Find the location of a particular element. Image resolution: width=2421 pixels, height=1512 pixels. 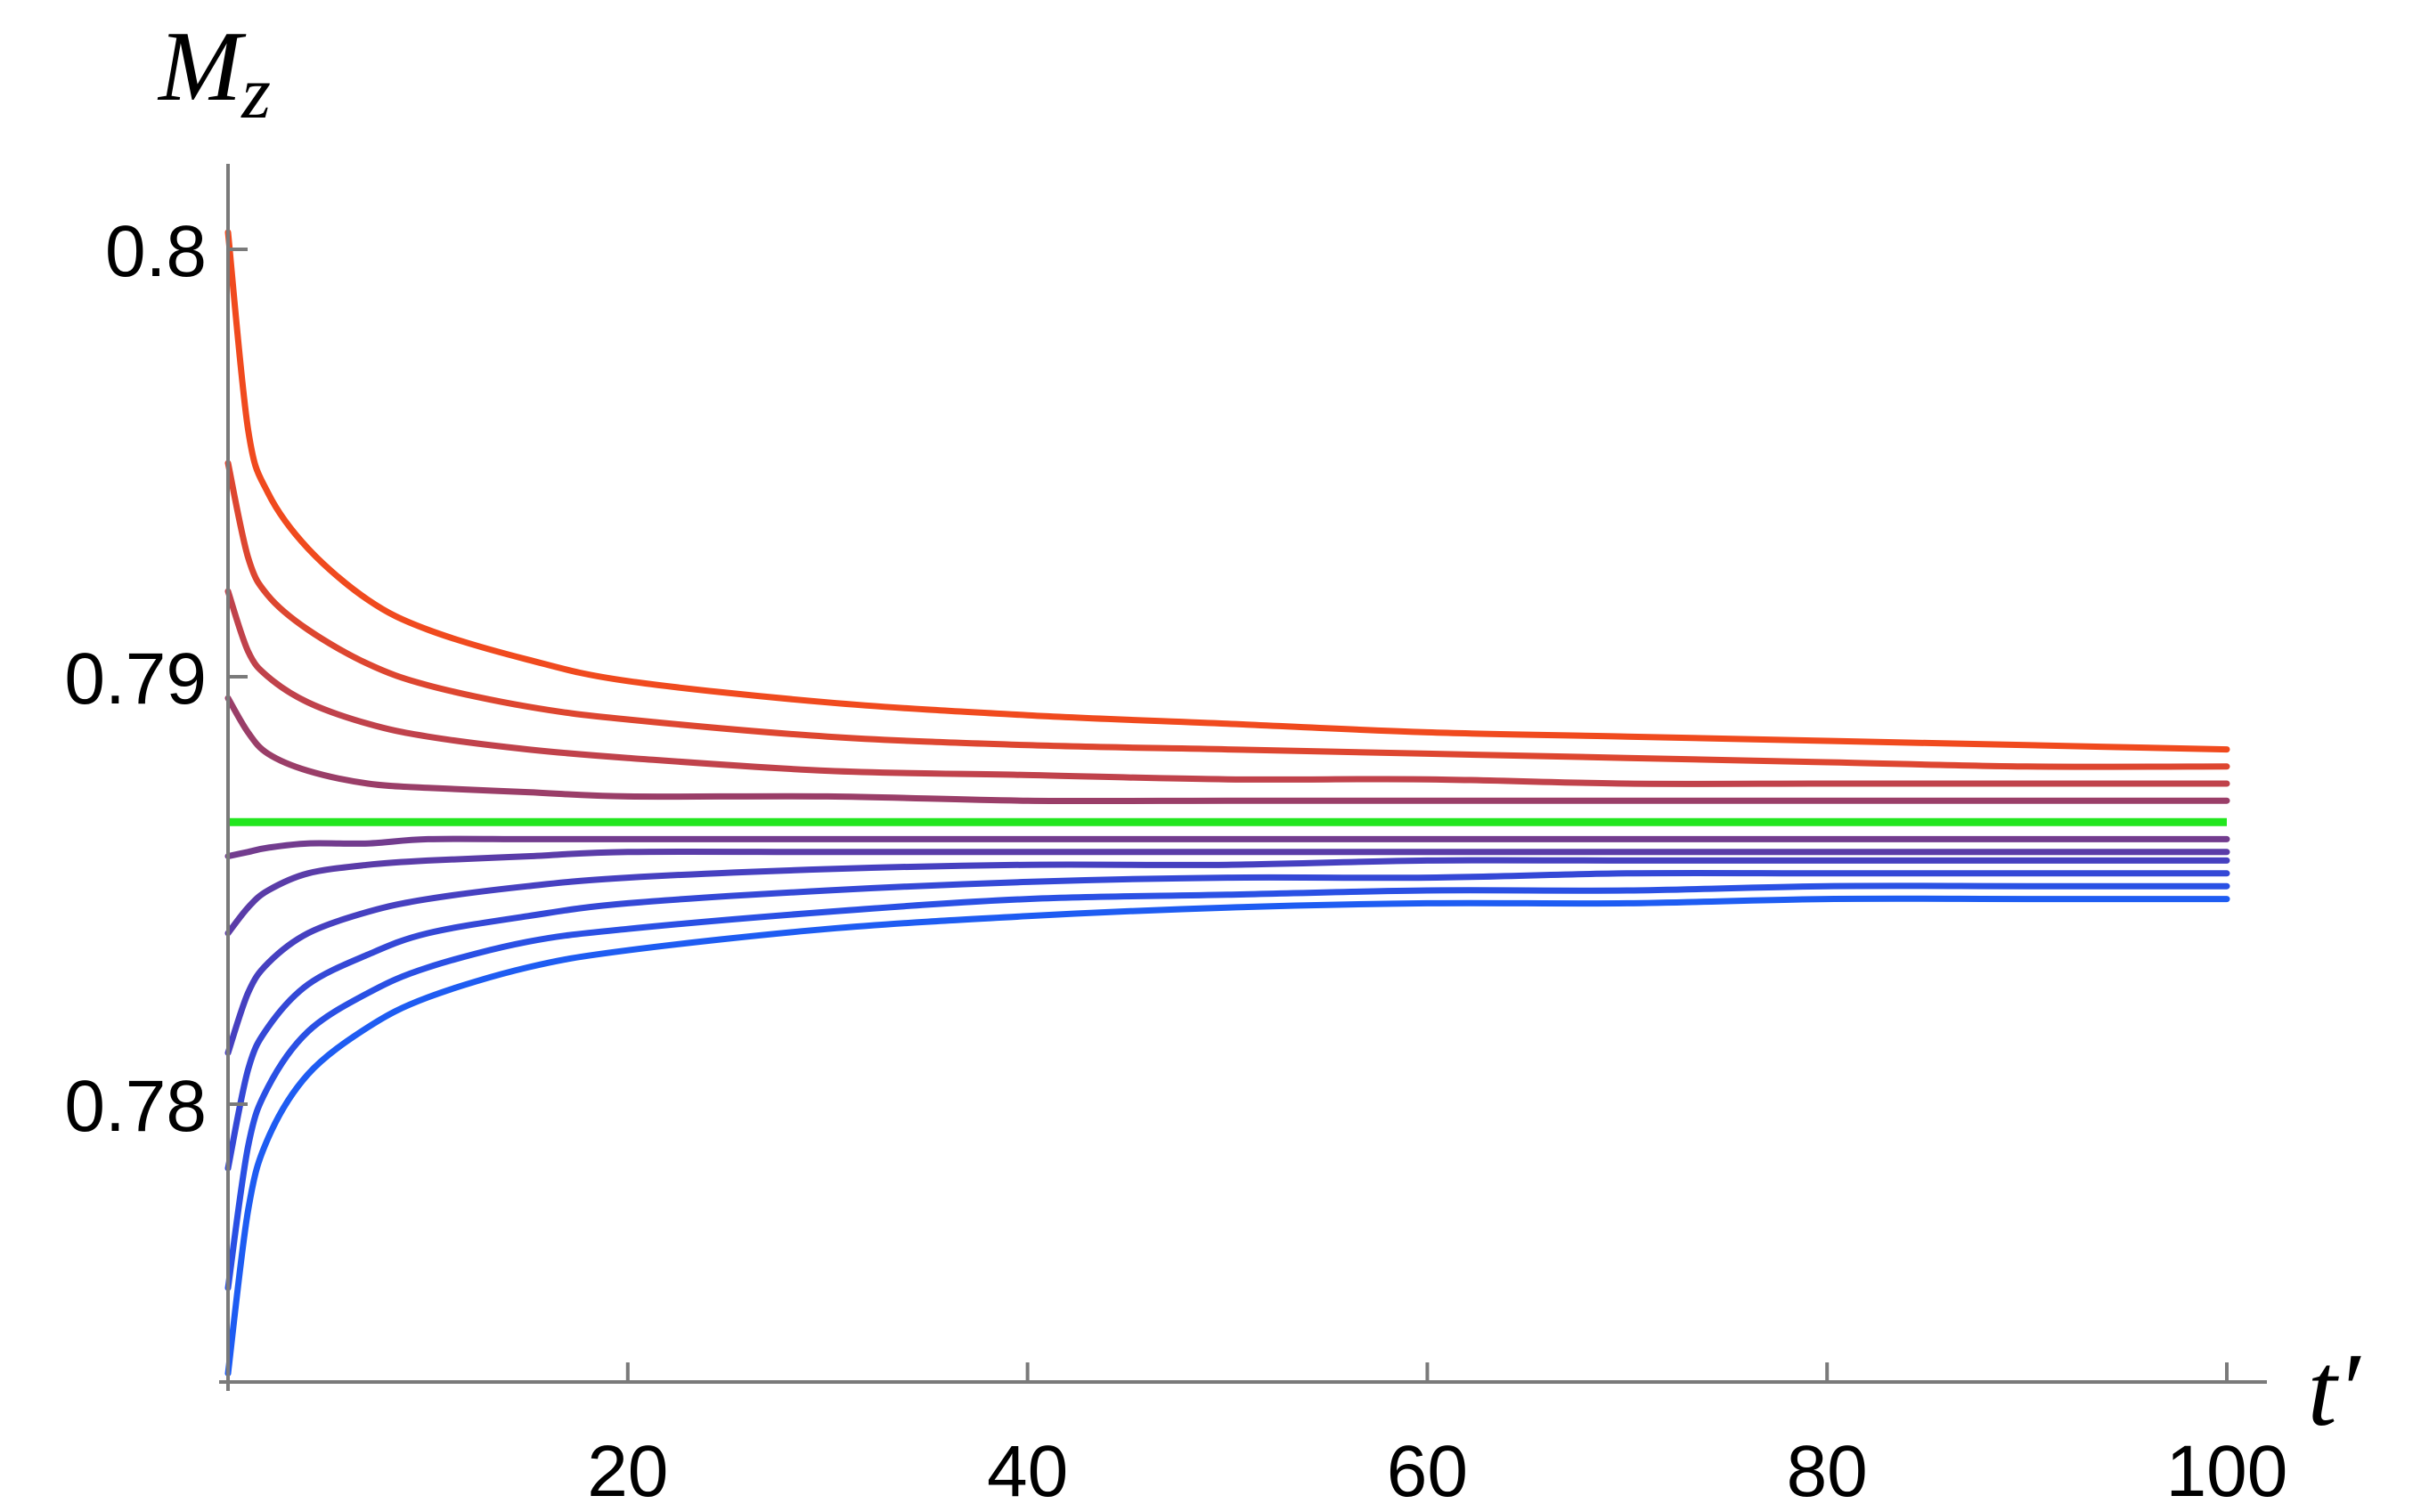

y-axis-title-subscript: z is located at coordinates (256, 93).